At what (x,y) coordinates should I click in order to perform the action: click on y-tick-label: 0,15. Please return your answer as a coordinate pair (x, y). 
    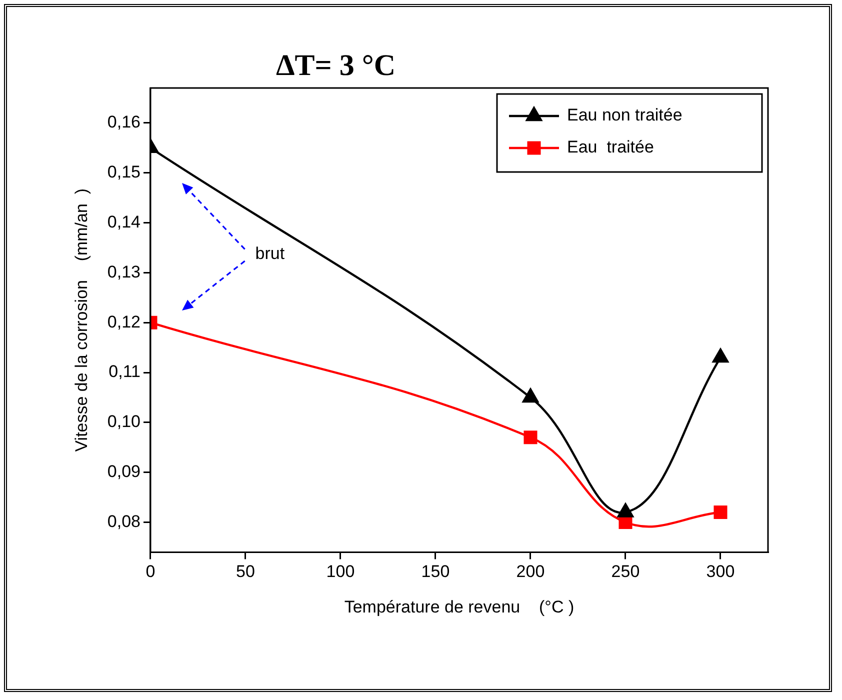
    Looking at the image, I should click on (123, 172).